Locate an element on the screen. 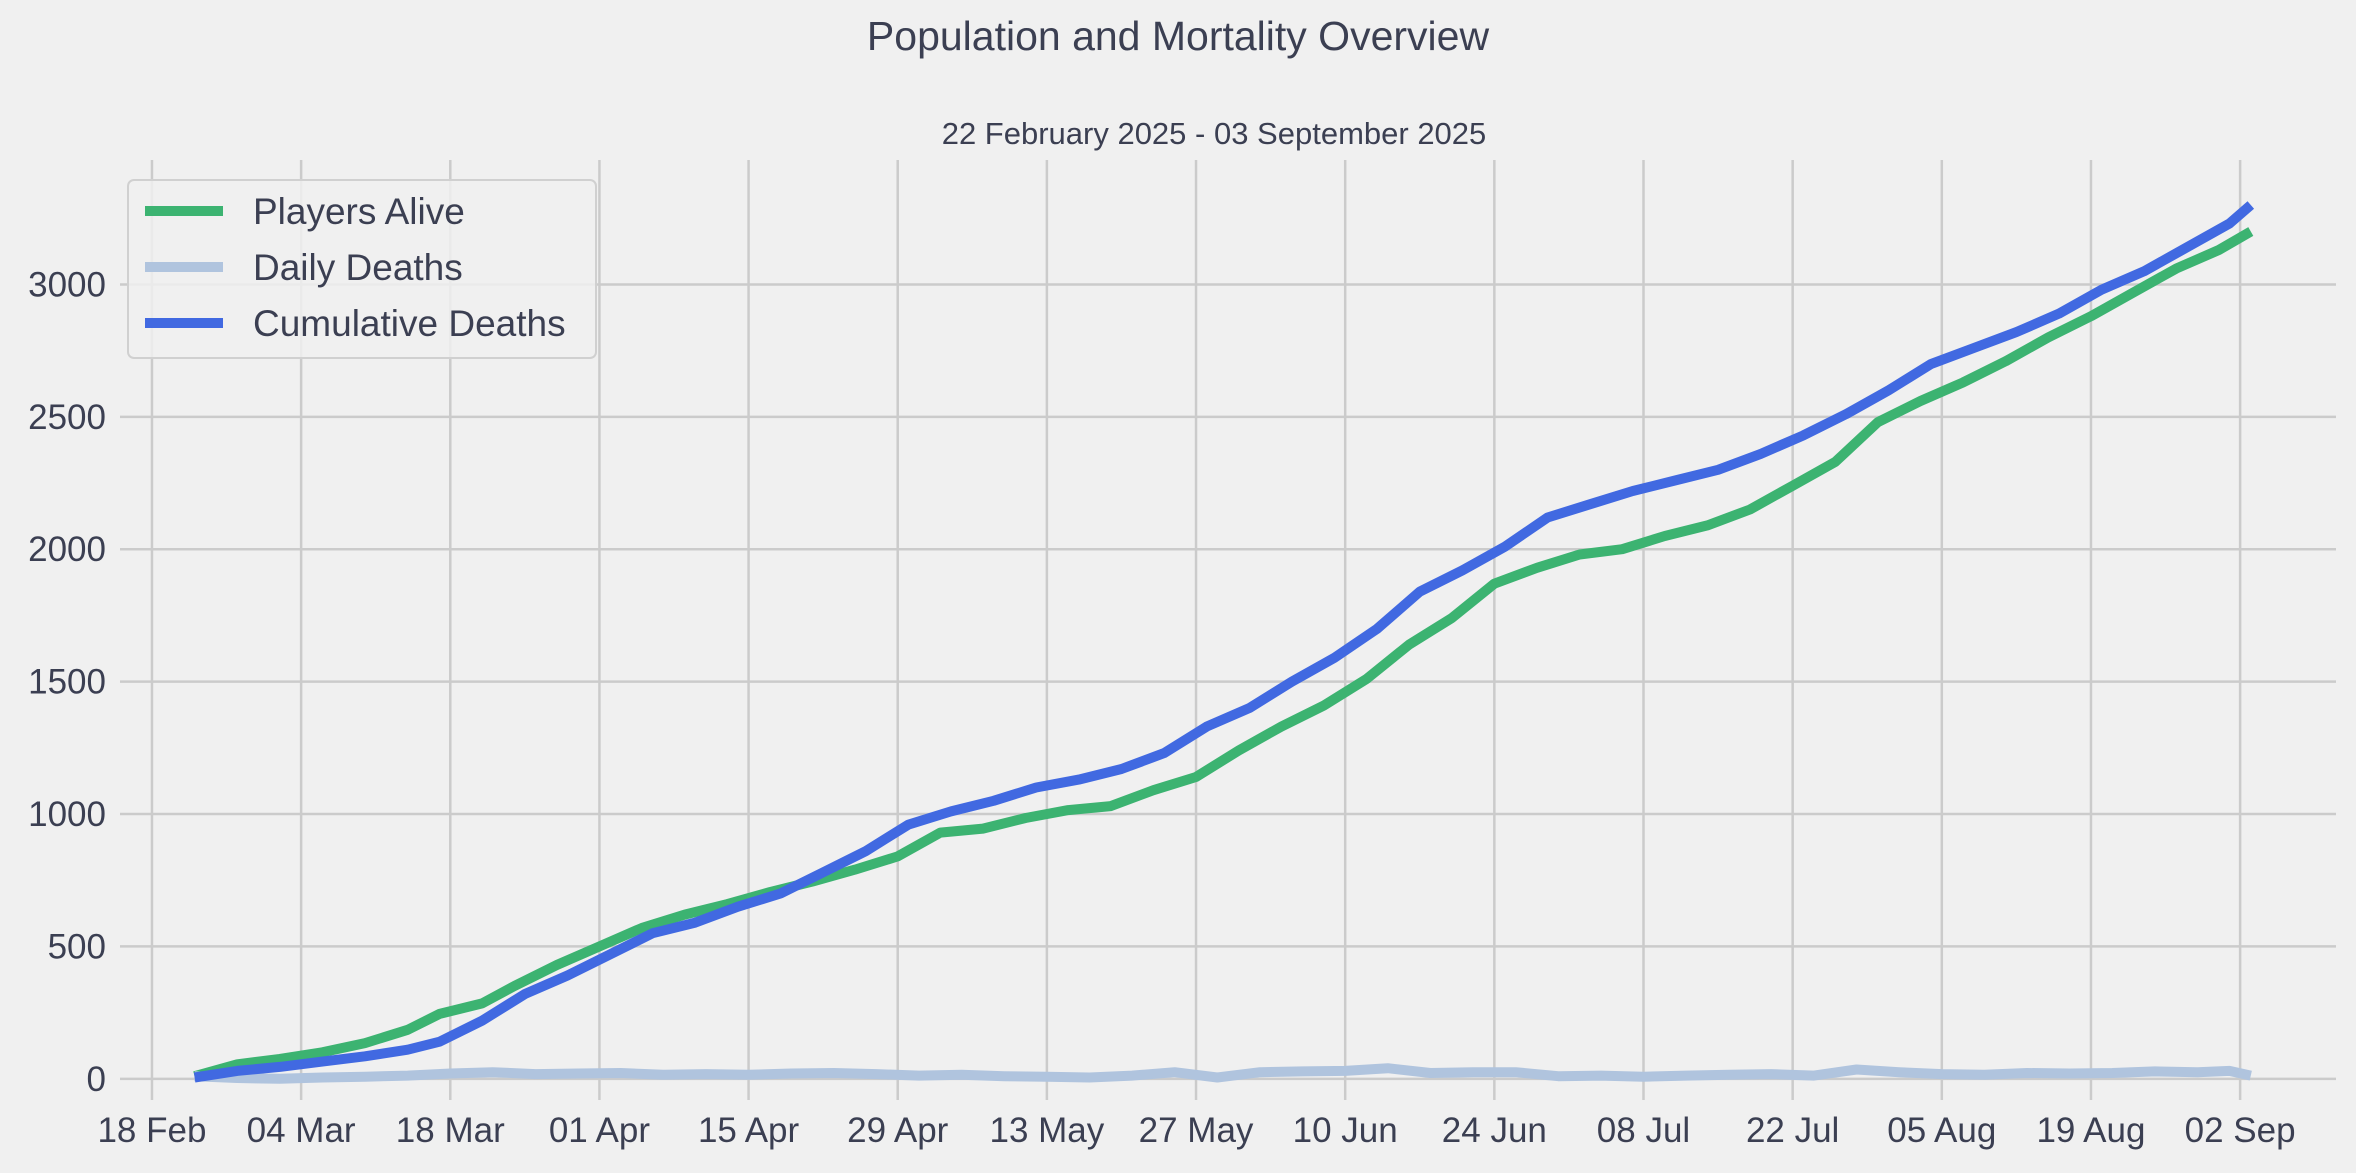  x-tick-label: 29 Apr is located at coordinates (898, 1130).